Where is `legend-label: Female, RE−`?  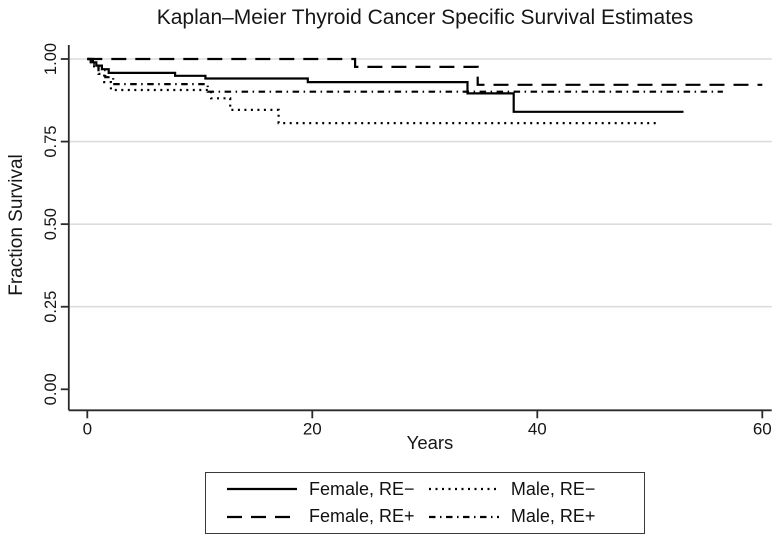 legend-label: Female, RE− is located at coordinates (362, 488).